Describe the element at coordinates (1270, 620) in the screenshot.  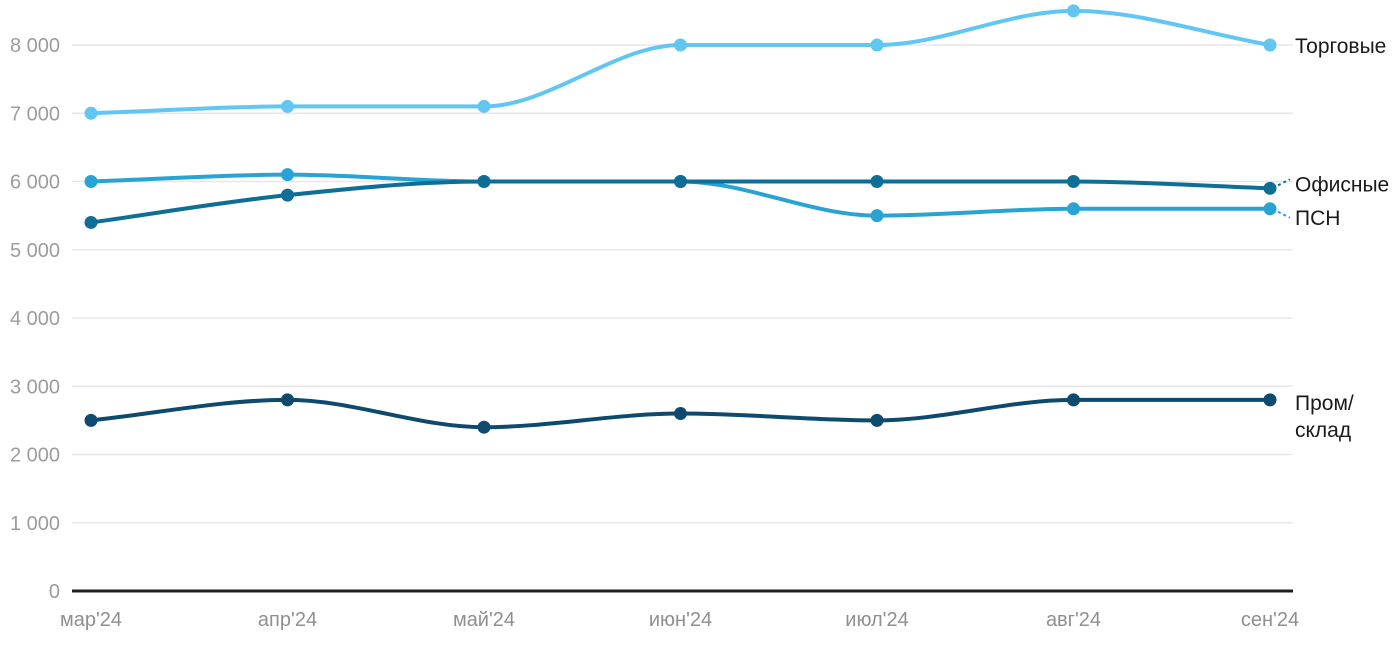
I see `x-tick-label: сен'24` at that location.